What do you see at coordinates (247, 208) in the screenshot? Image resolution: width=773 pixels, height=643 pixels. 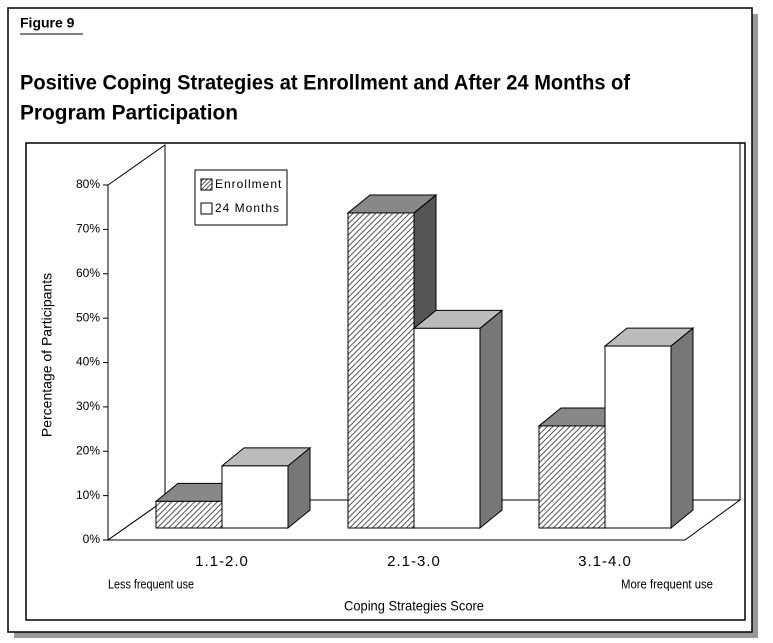 I see `legend-label: 24 Months` at bounding box center [247, 208].